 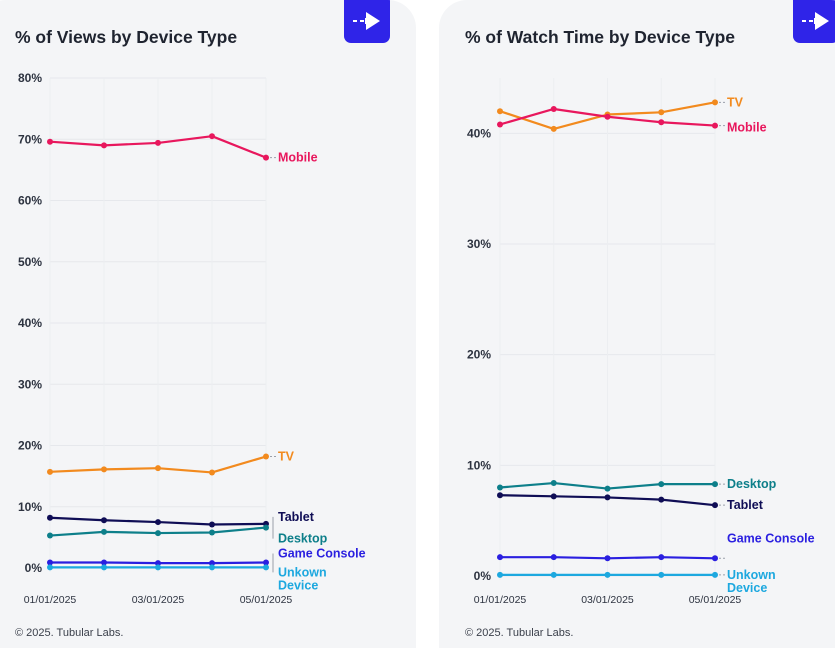 I want to click on series-label-tv: TV, so click(x=735, y=102).